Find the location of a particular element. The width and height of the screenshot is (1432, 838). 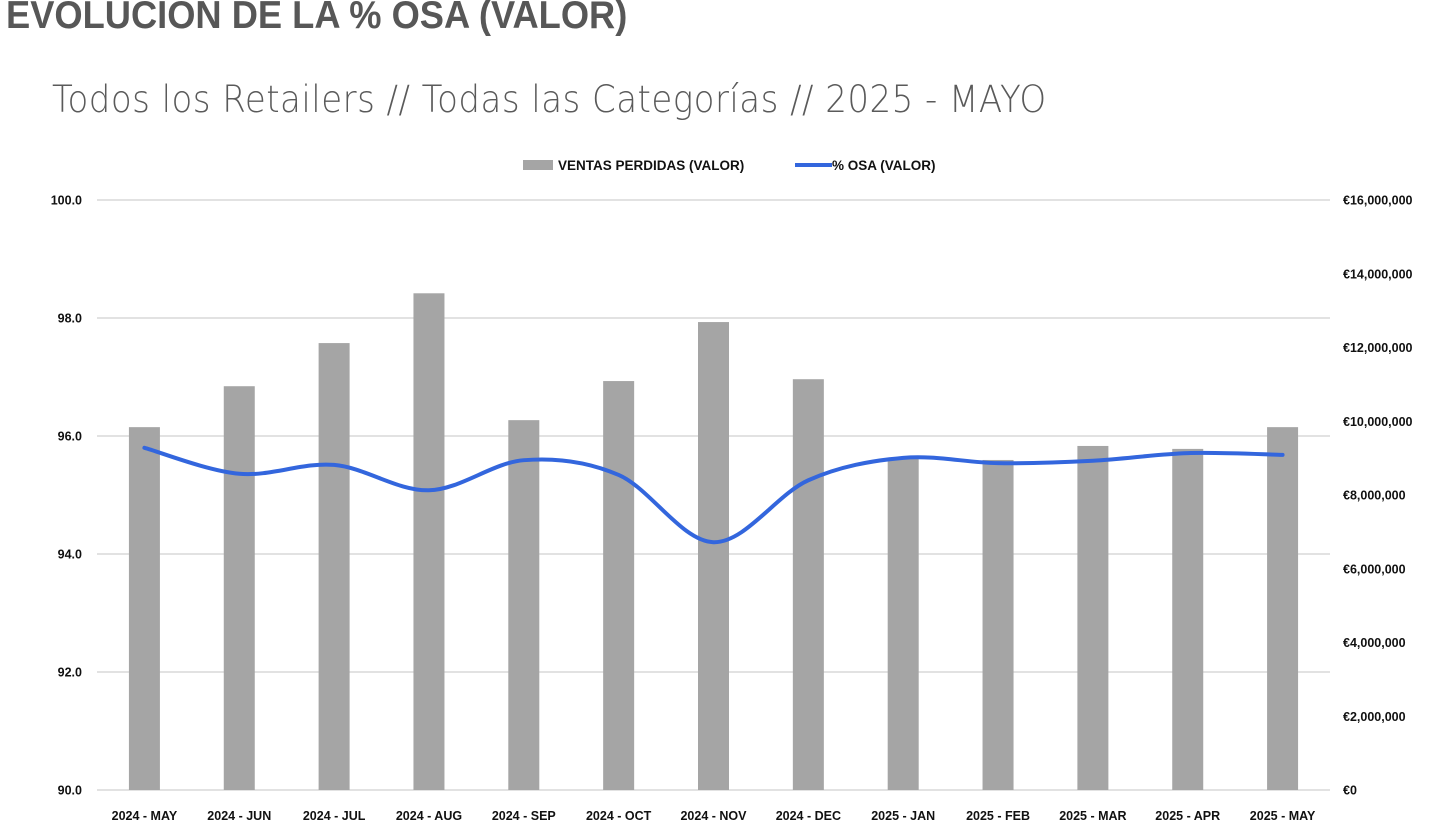

right-axis-tick-label: €6,000,000 is located at coordinates (1374, 569).